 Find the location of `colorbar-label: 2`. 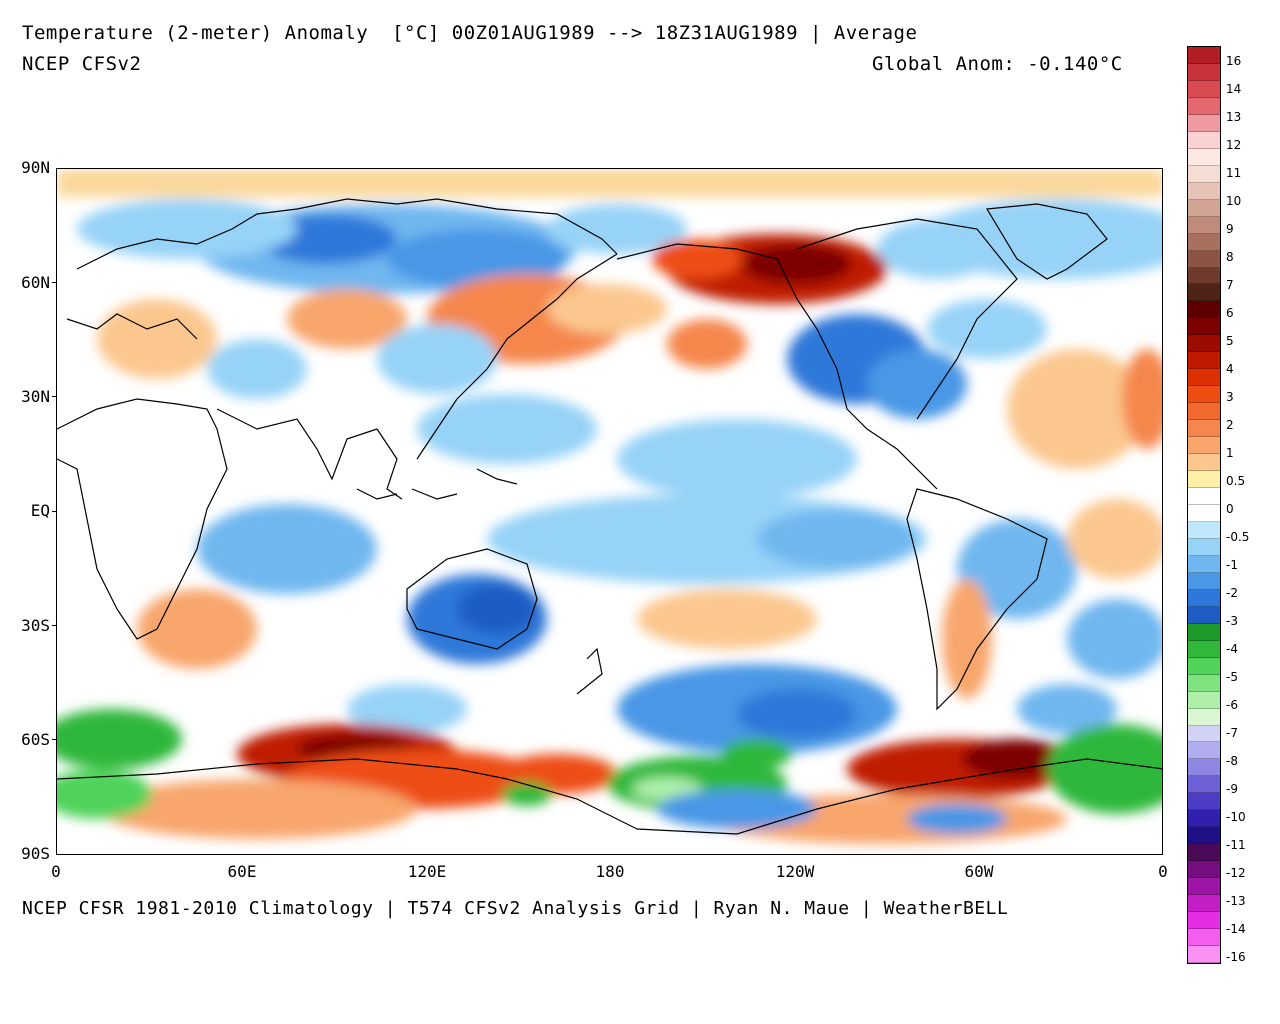

colorbar-label: 2 is located at coordinates (1230, 425).